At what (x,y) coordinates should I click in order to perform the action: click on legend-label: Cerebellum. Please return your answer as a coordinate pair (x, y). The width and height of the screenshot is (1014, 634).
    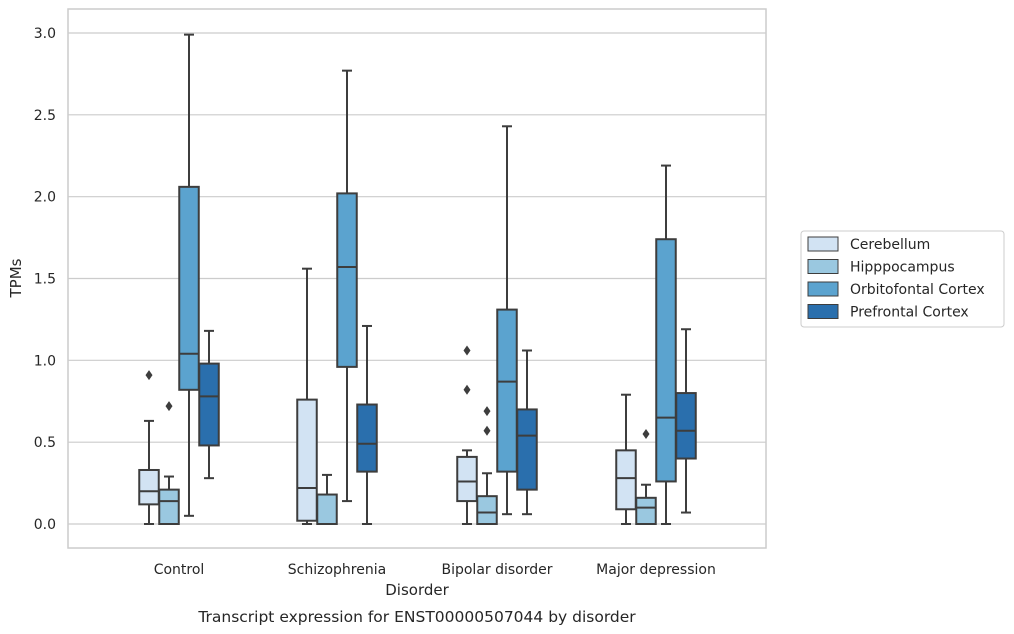
    Looking at the image, I should click on (890, 245).